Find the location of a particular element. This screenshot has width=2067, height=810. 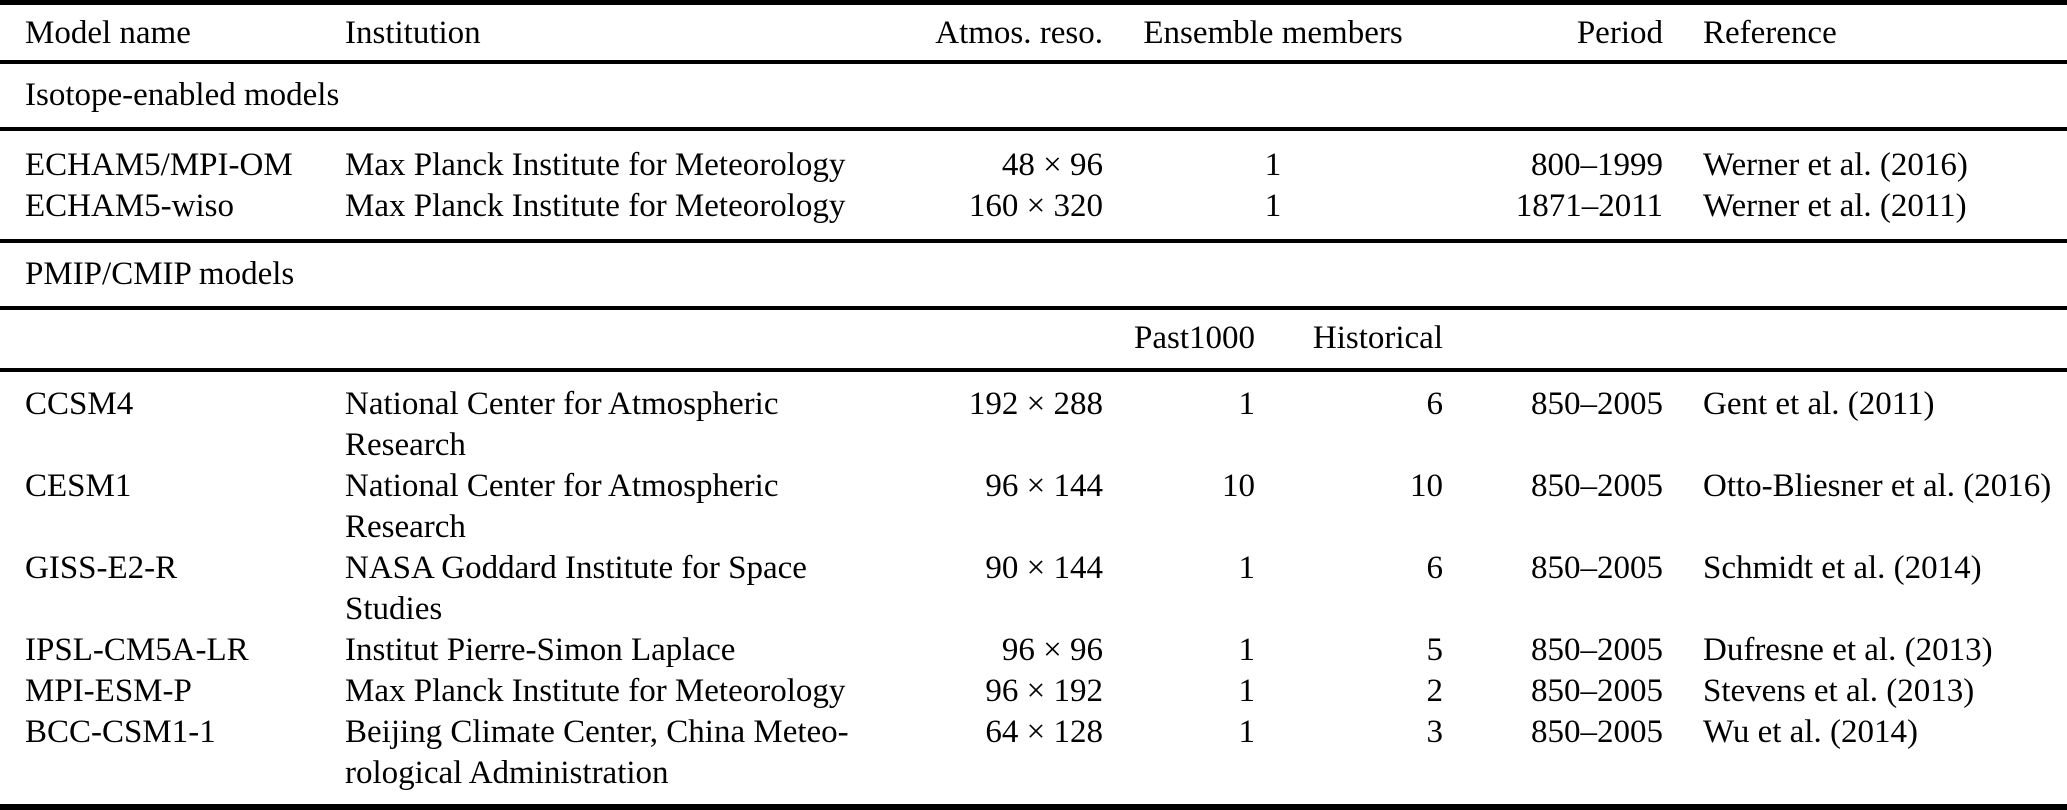

col-header-model-name: Model name is located at coordinates (108, 33).